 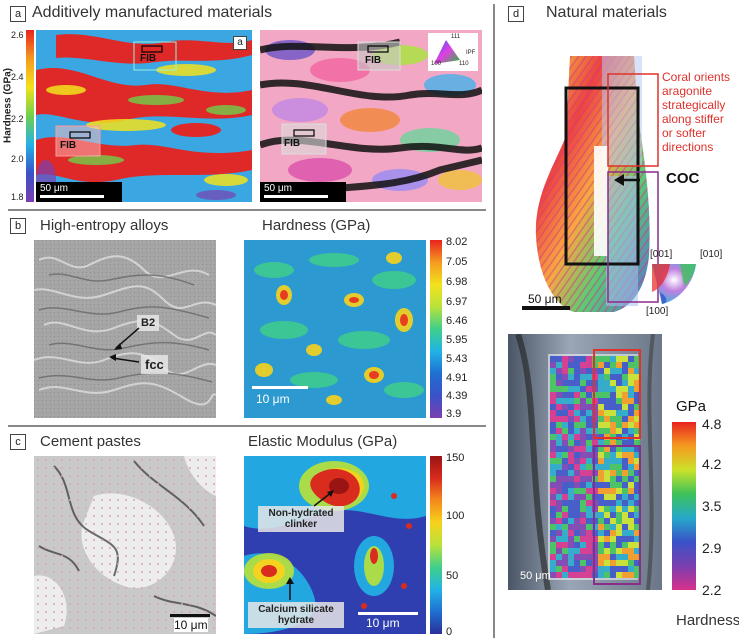 What do you see at coordinates (310, 545) in the screenshot?
I see `panel-c-arrows` at bounding box center [310, 545].